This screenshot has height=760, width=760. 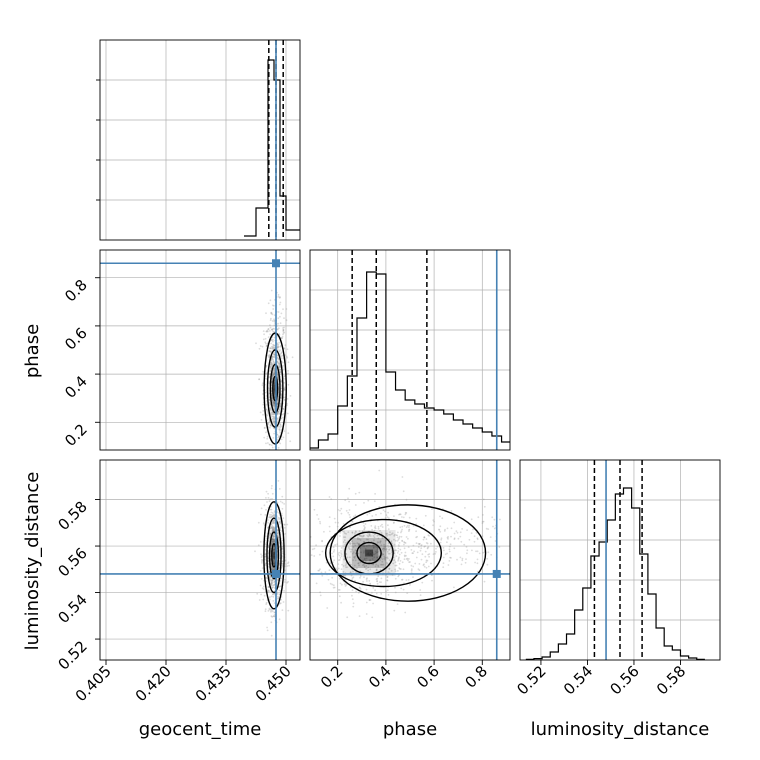 What do you see at coordinates (276, 263) in the screenshot?
I see `pair-geocent_time-phase-truth-marker` at bounding box center [276, 263].